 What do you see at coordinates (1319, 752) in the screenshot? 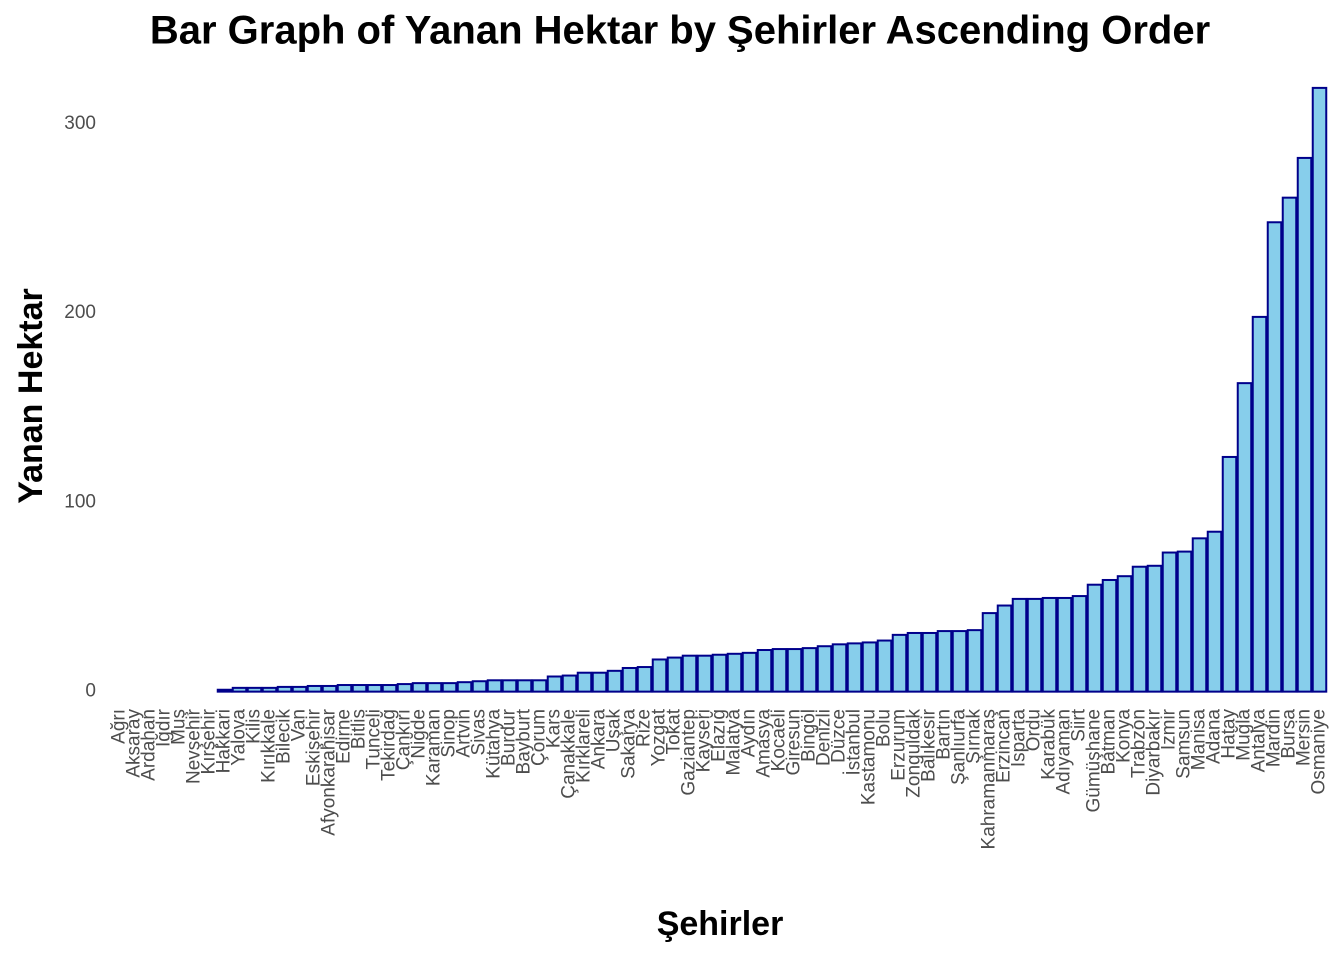
I see `x-tick-label: Osmaniye` at bounding box center [1319, 752].